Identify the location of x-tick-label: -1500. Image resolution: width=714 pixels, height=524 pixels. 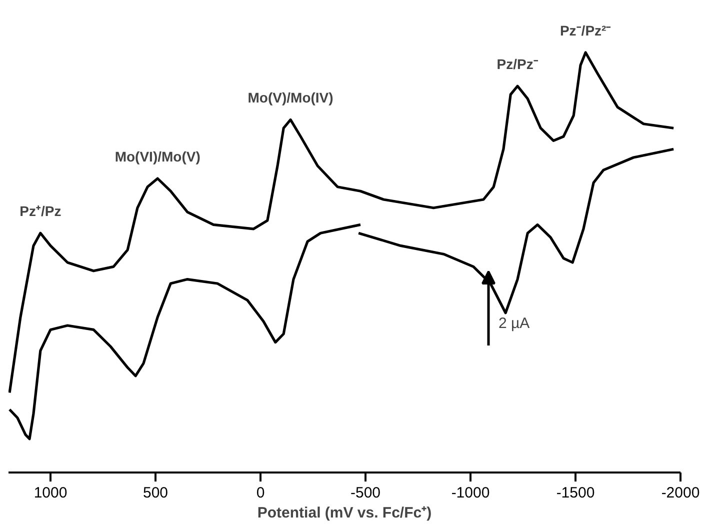
(575, 493).